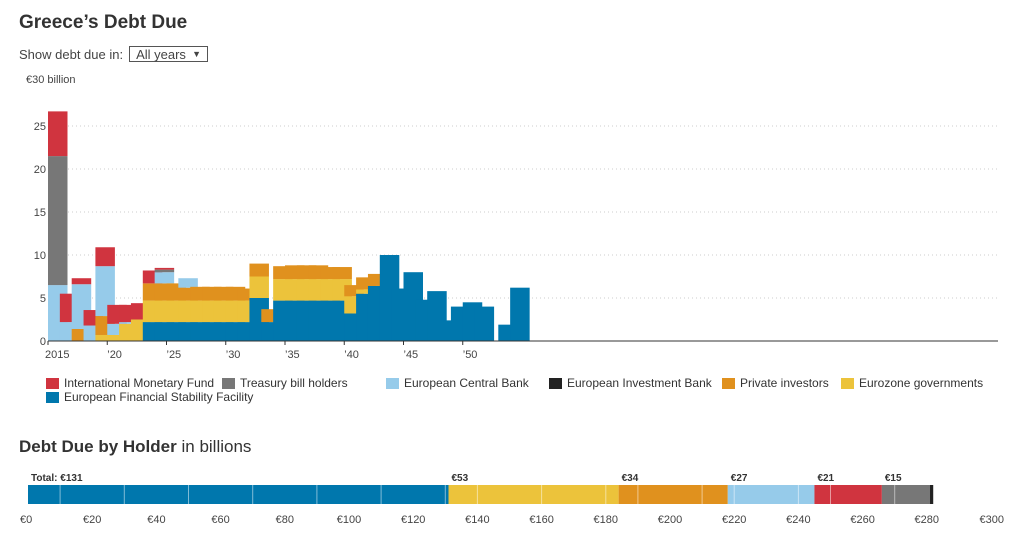 The width and height of the screenshot is (1024, 551). Describe the element at coordinates (57, 355) in the screenshot. I see `x-tick-label: 2015` at that location.